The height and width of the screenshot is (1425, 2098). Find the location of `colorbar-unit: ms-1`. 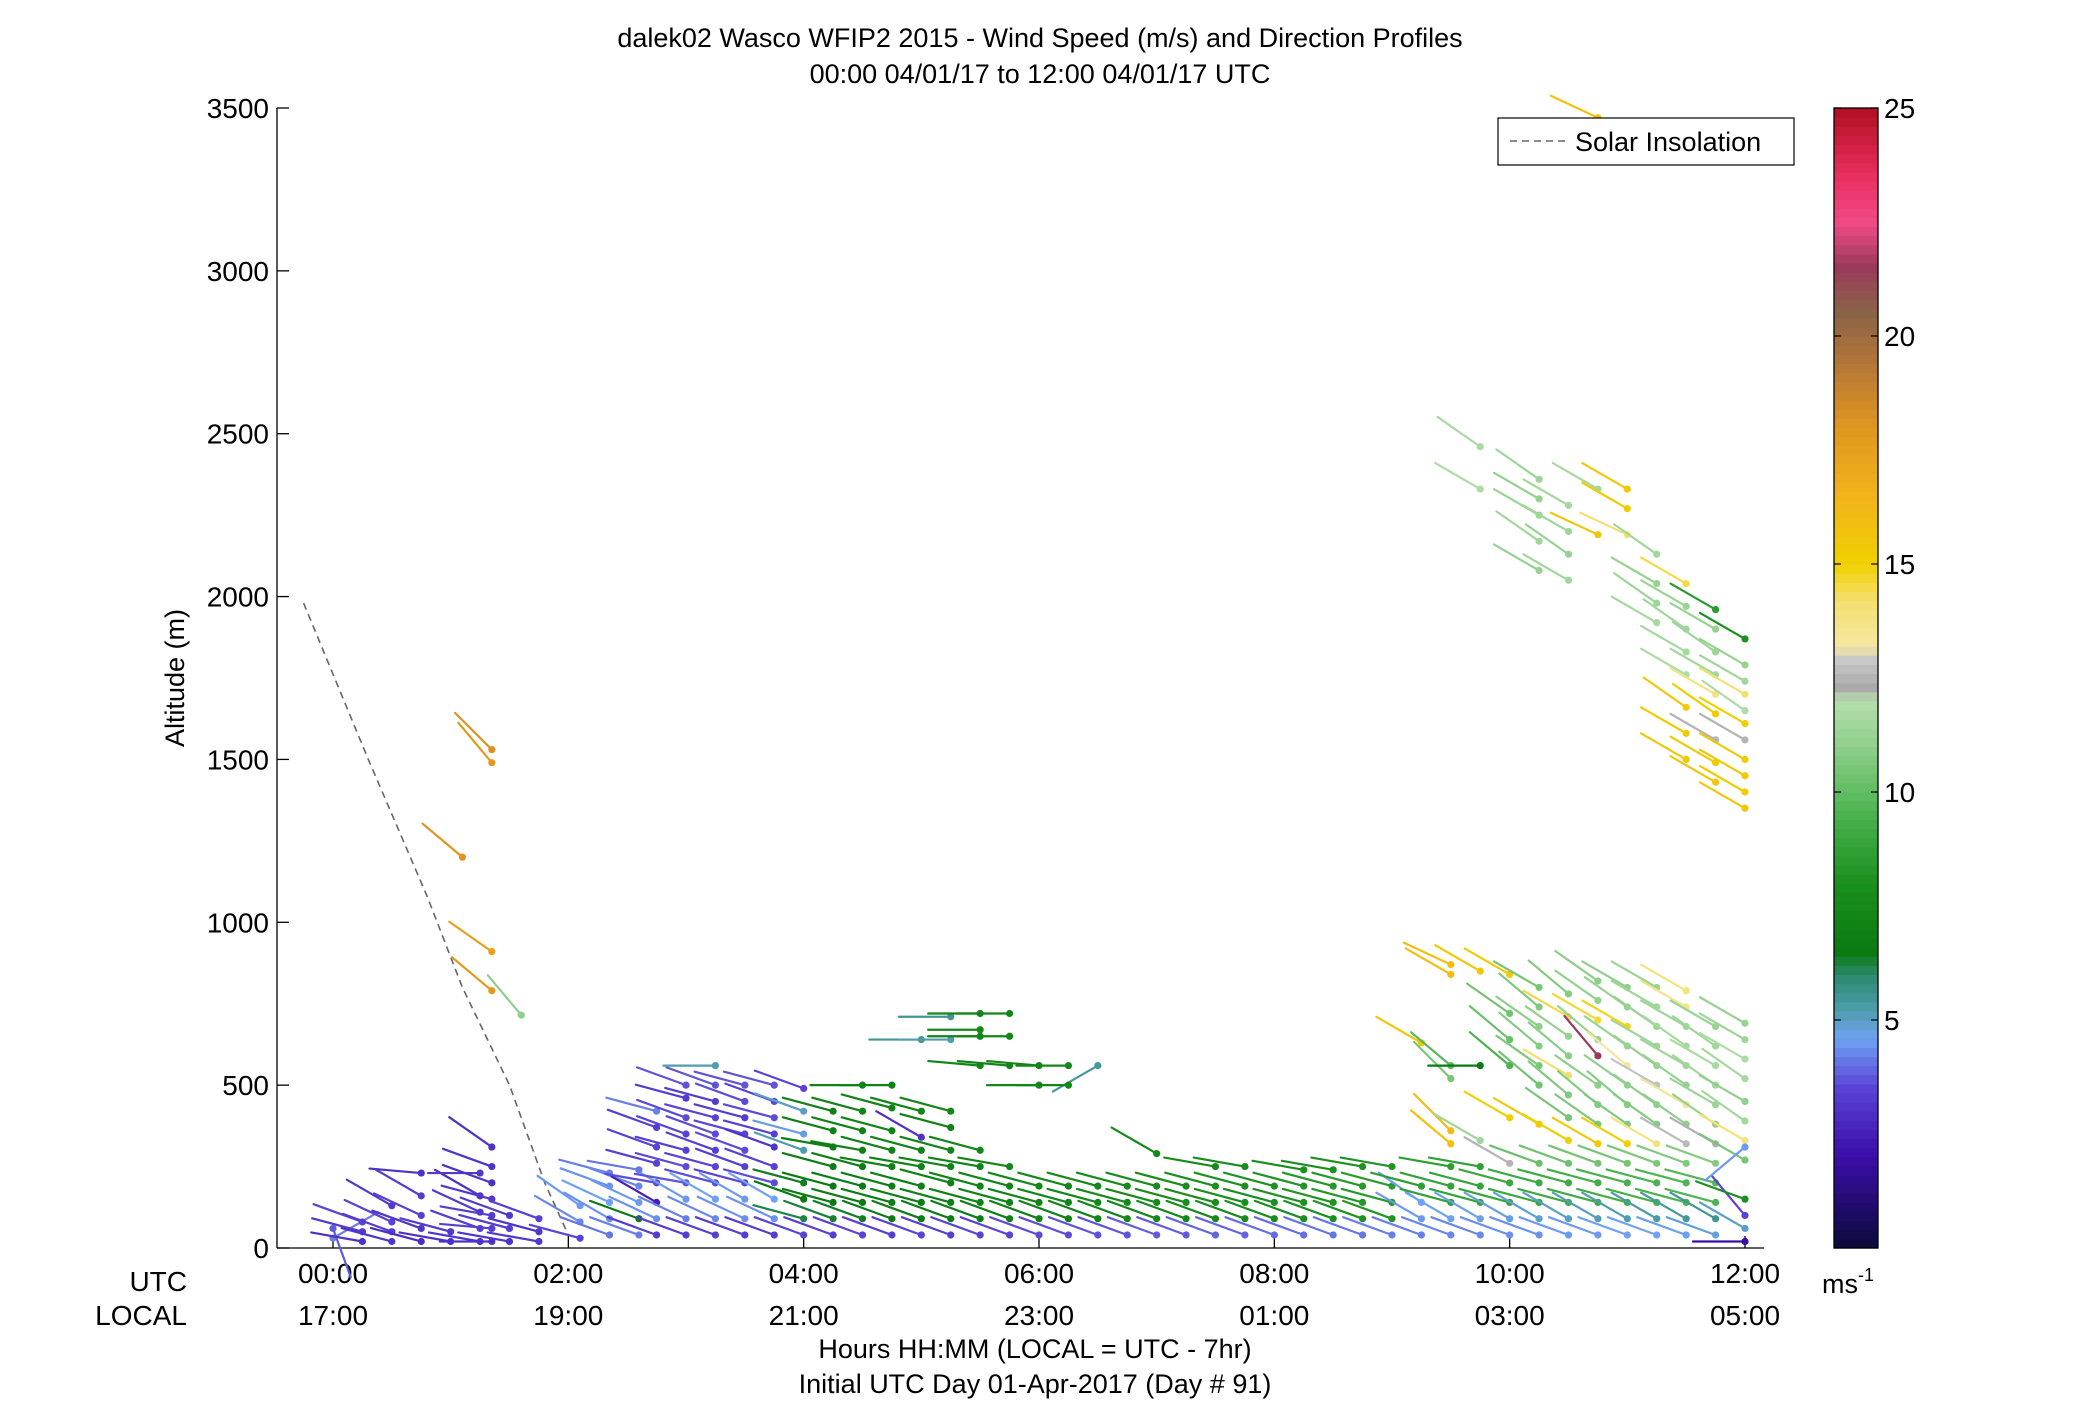

colorbar-unit: ms-1 is located at coordinates (1848, 1282).